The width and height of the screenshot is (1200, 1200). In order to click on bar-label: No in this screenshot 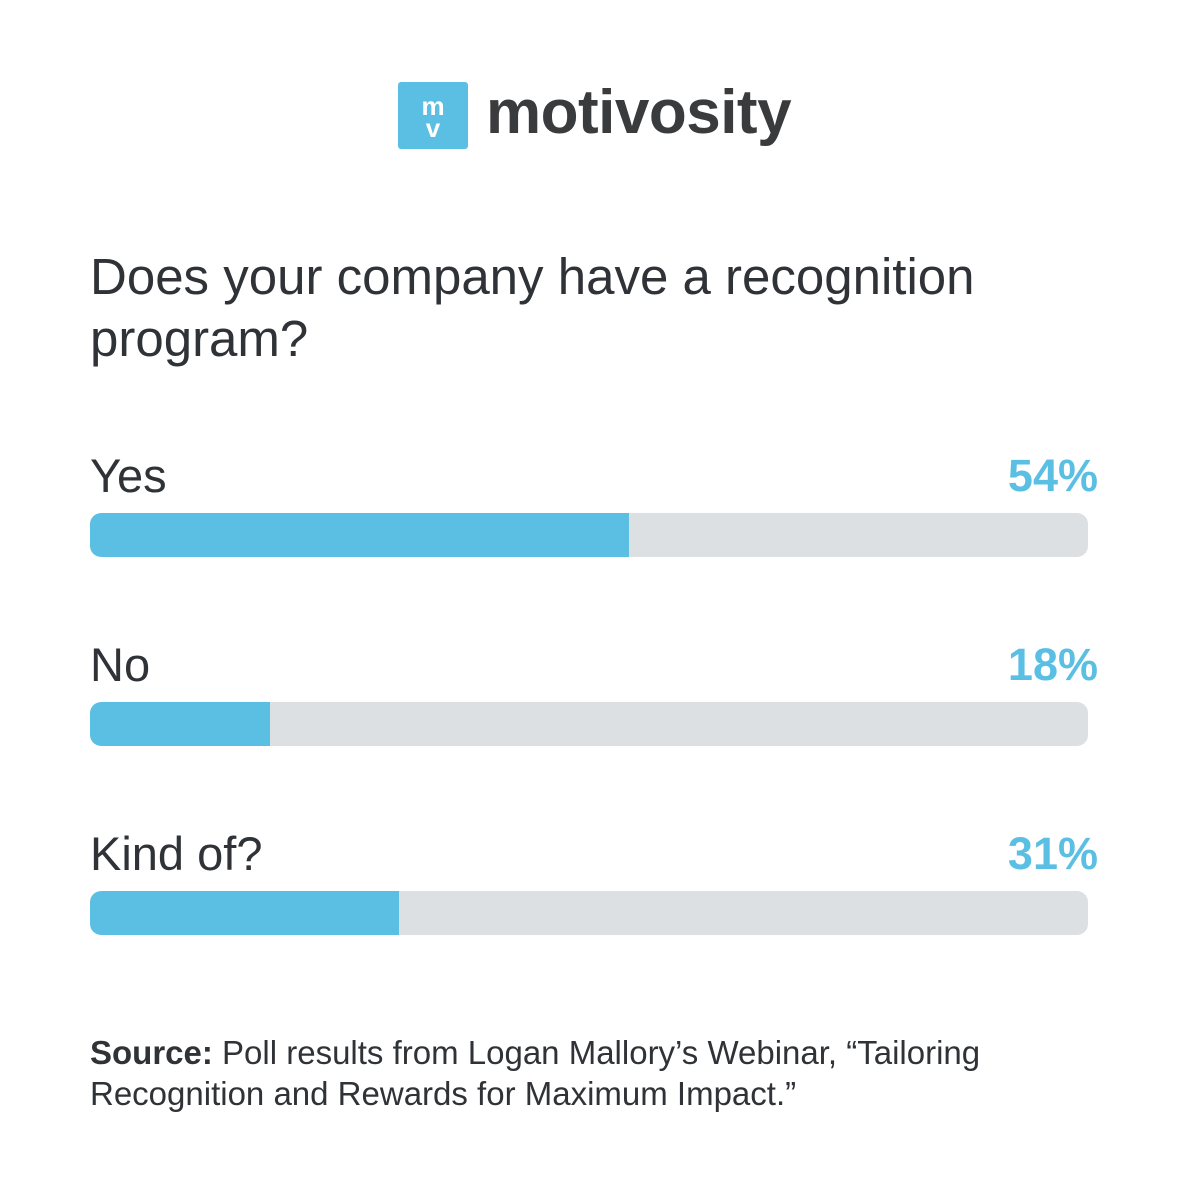, I will do `click(120, 664)`.